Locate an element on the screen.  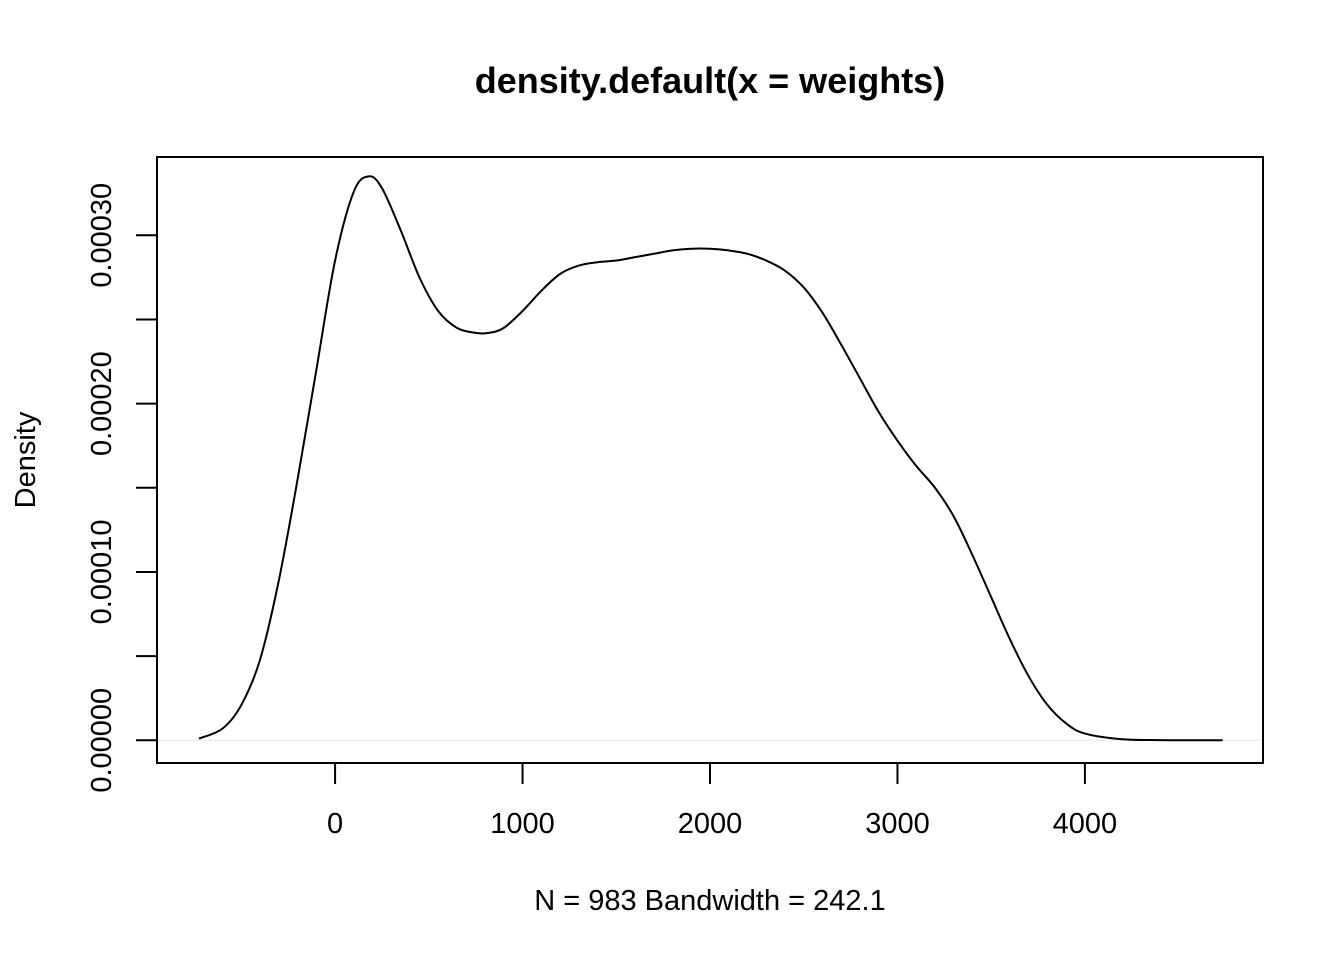
y-tick-label: 0.00030 is located at coordinates (102, 235).